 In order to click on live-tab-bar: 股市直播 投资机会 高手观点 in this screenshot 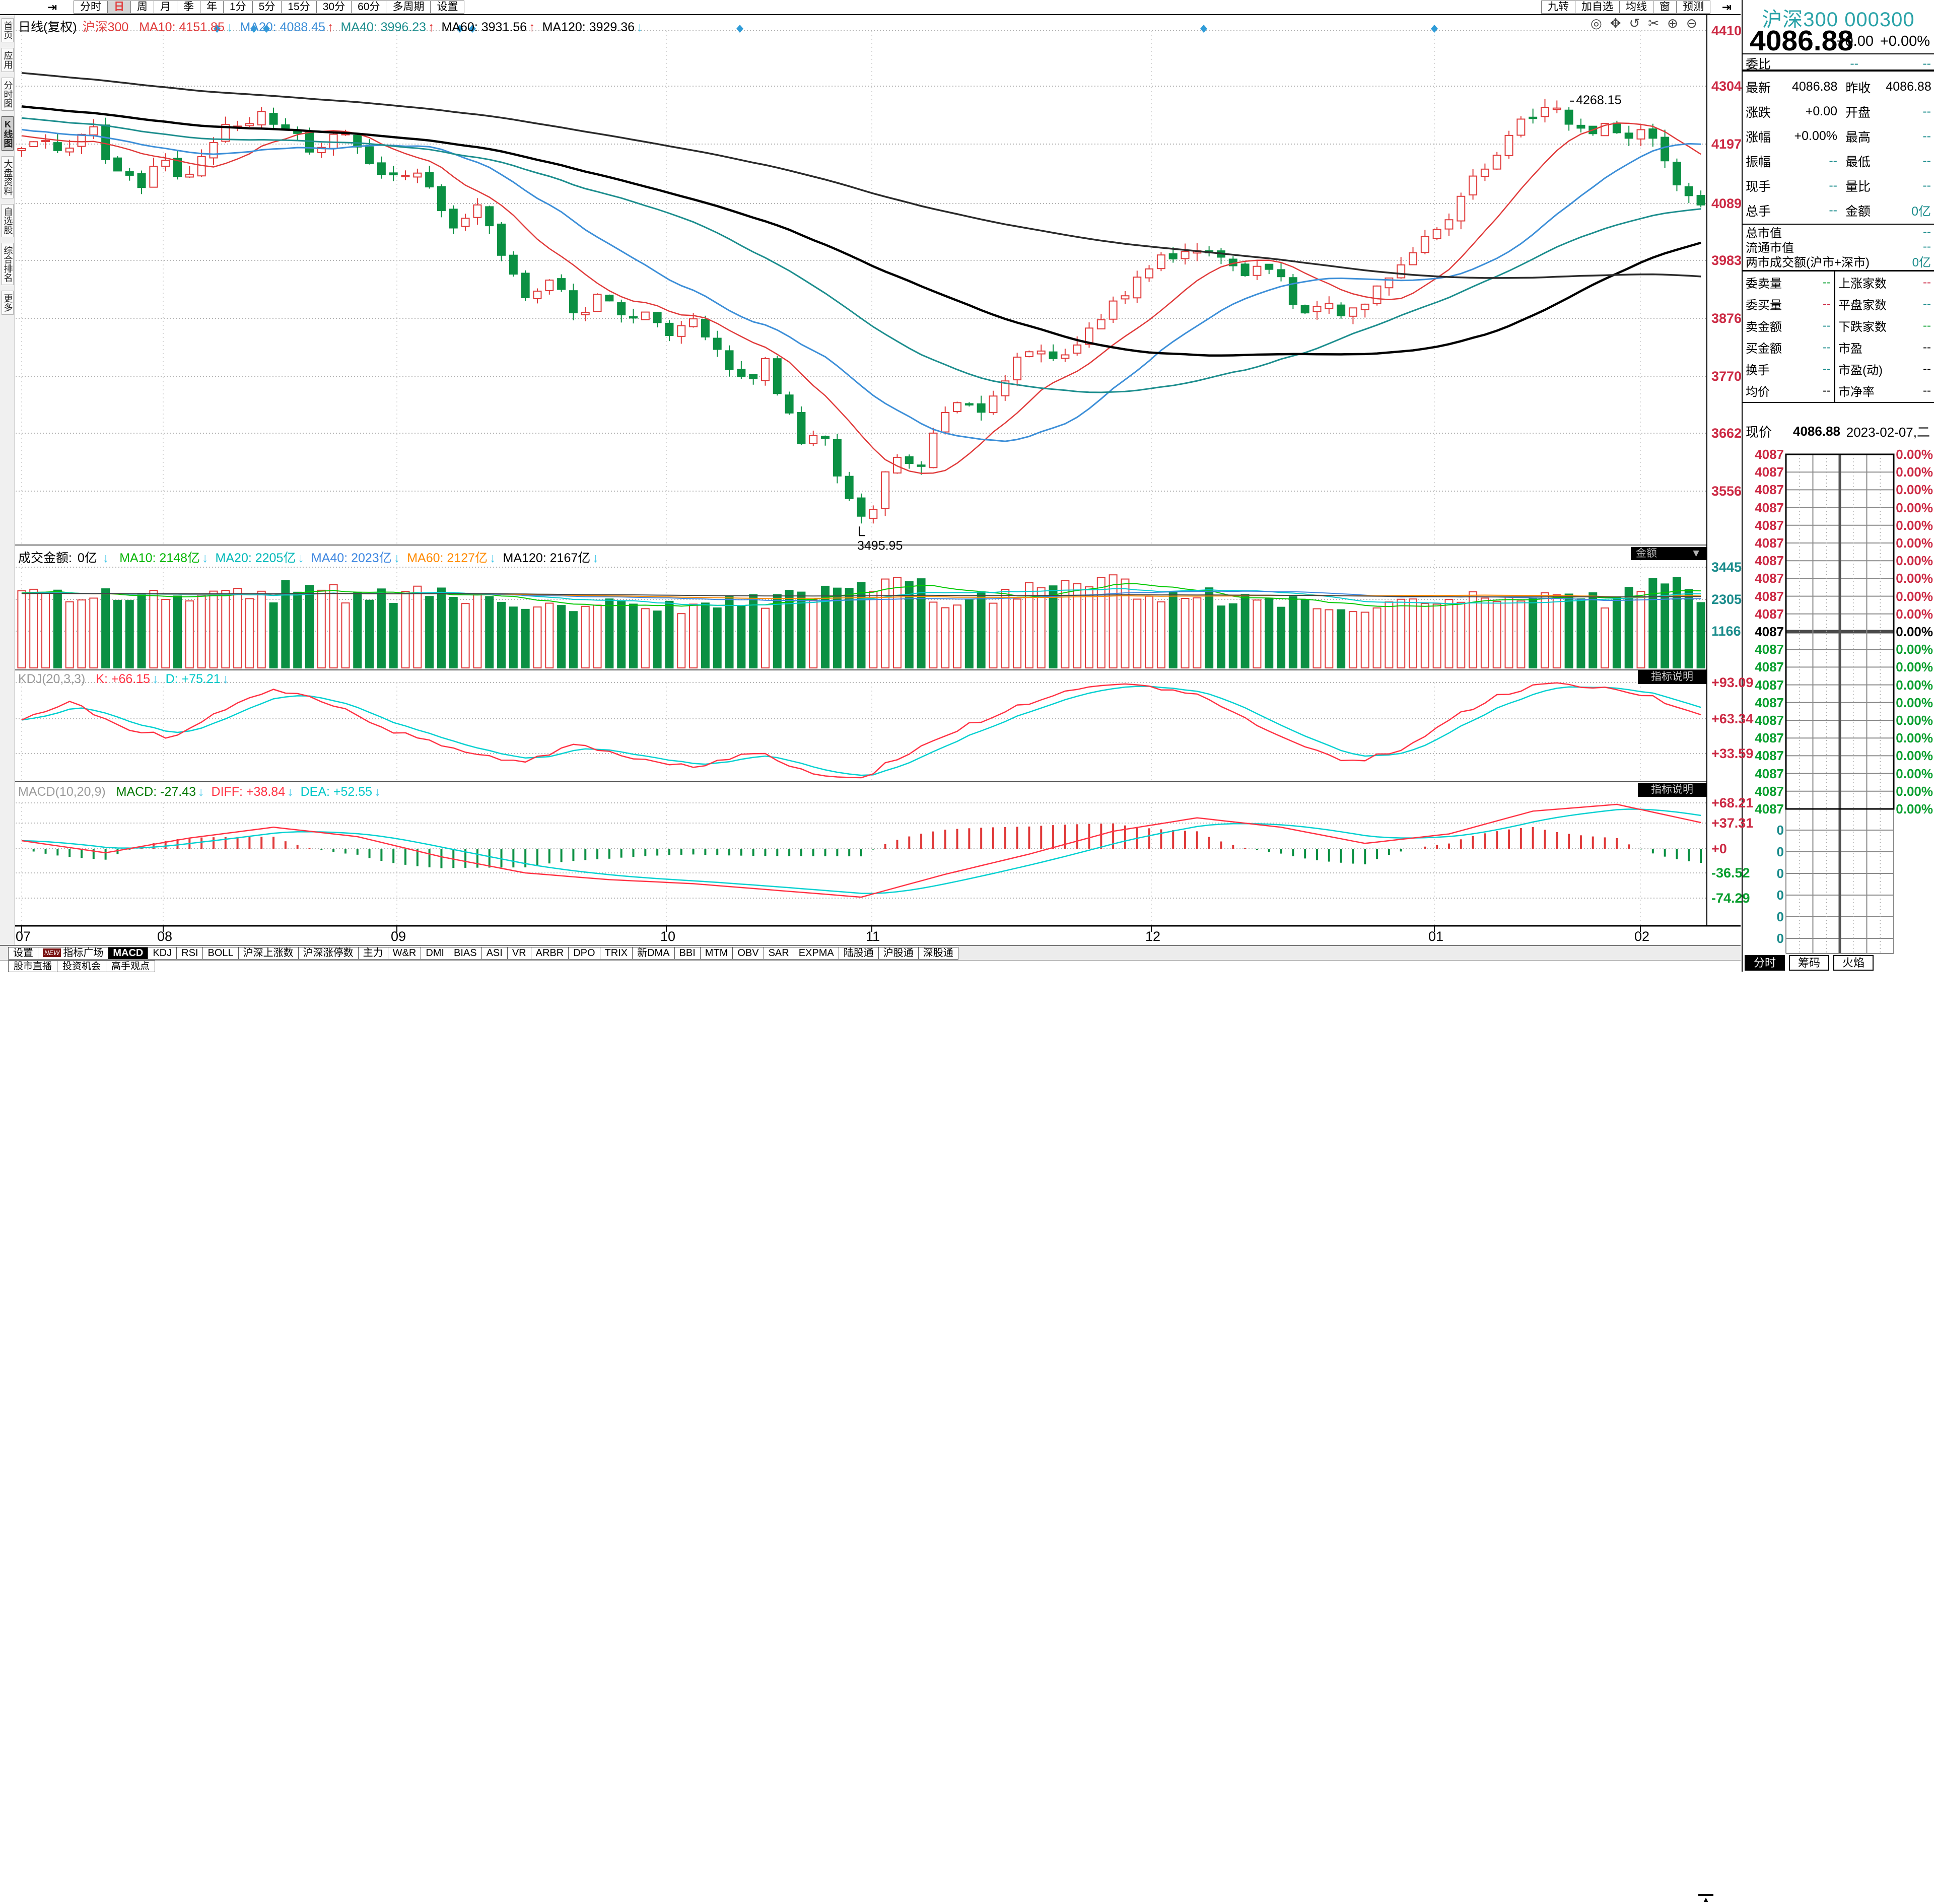, I will do `click(870, 966)`.